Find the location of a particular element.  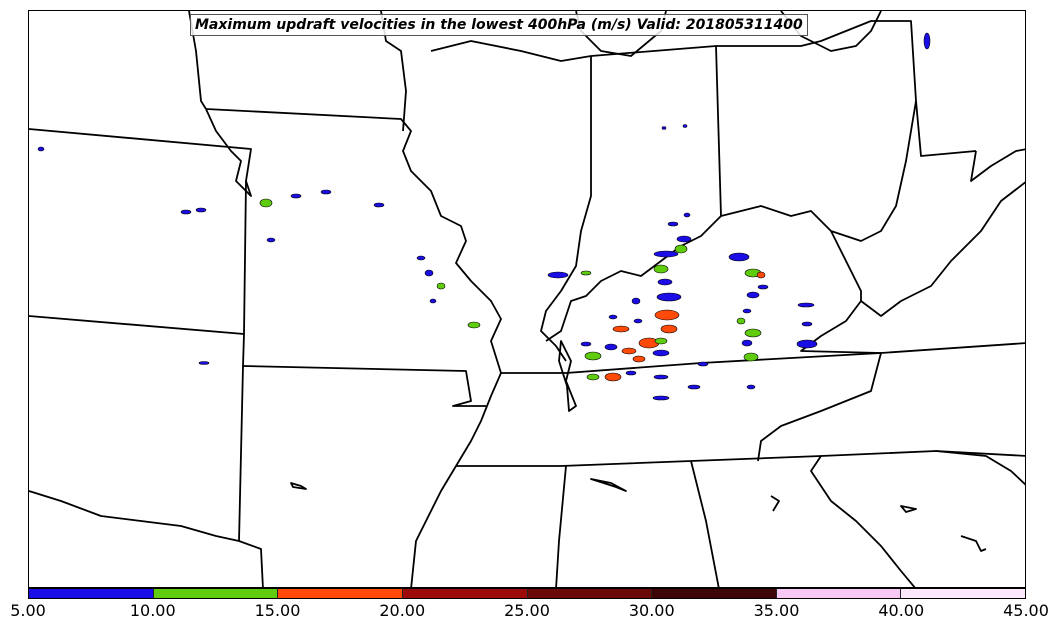

colorbar-tick-label: 10.00 is located at coordinates (152, 610).